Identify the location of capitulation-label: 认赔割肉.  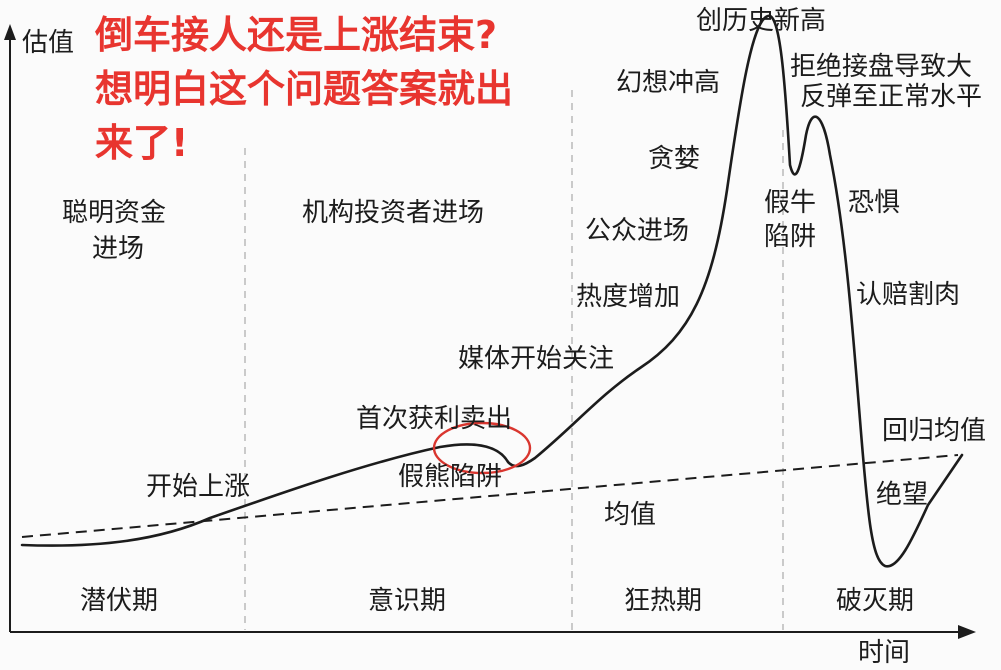
(908, 295).